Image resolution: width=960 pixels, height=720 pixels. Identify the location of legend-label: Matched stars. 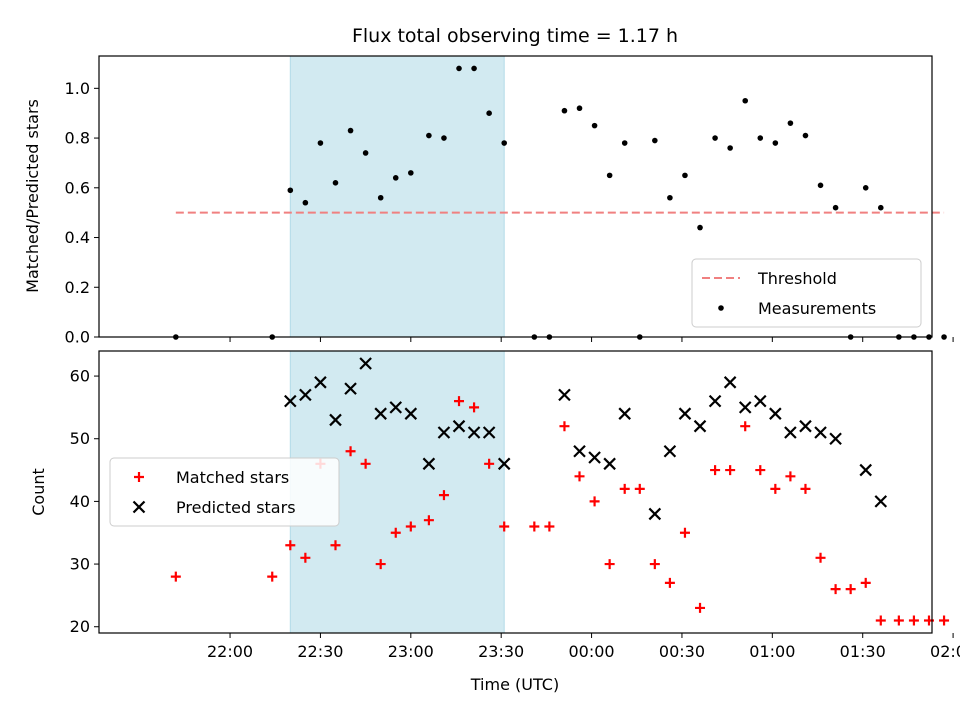
(232, 477).